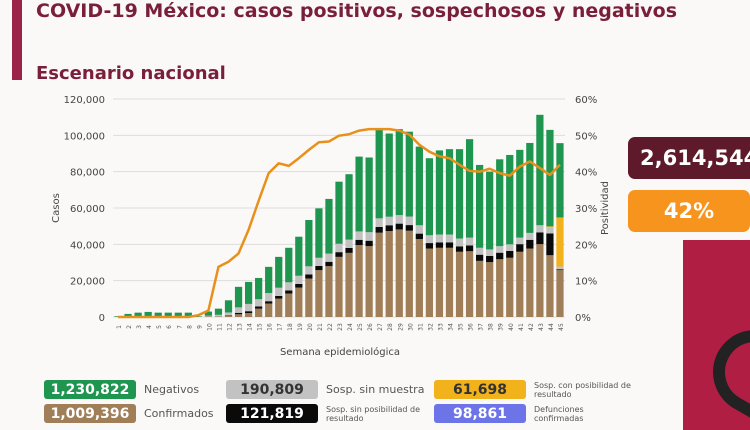 The image size is (750, 430). I want to click on x-tick-label: 36, so click(471, 327).